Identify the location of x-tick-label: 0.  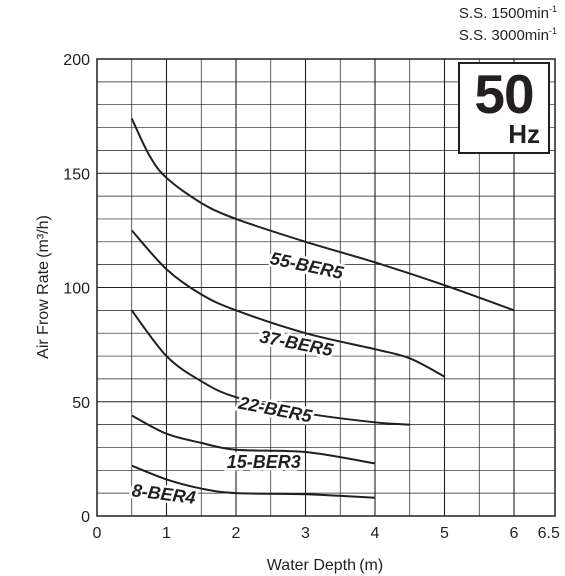
(97, 533).